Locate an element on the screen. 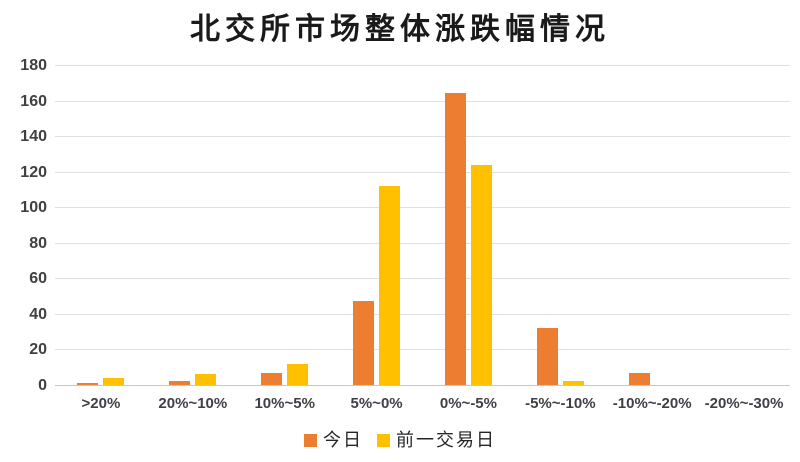 The width and height of the screenshot is (800, 462). ytick-label-60: 60 is located at coordinates (38, 279).